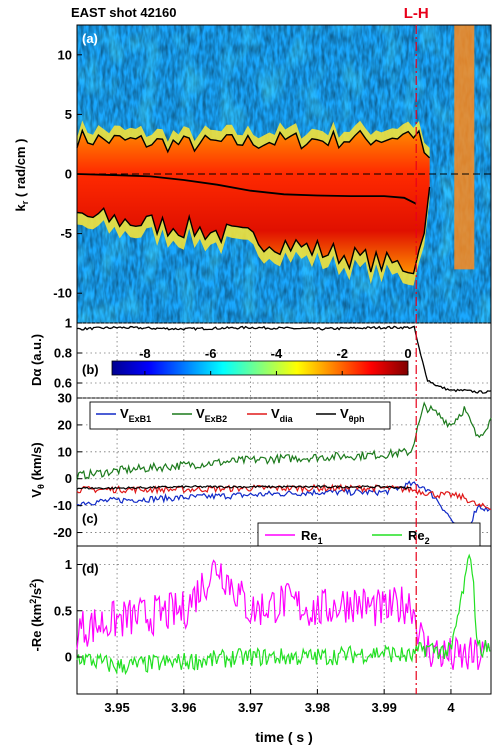  I want to click on panel-c-y-tick-label: 0, so click(68, 478).